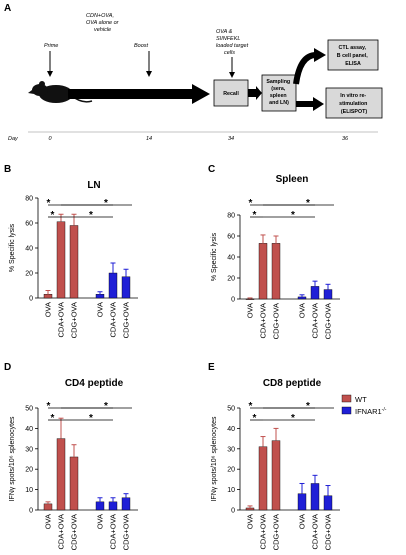 The image size is (406, 555). Describe the element at coordinates (354, 104) in the screenshot. I see `elispot-label: In vitro re- stimulation (ELISPOT)` at that location.